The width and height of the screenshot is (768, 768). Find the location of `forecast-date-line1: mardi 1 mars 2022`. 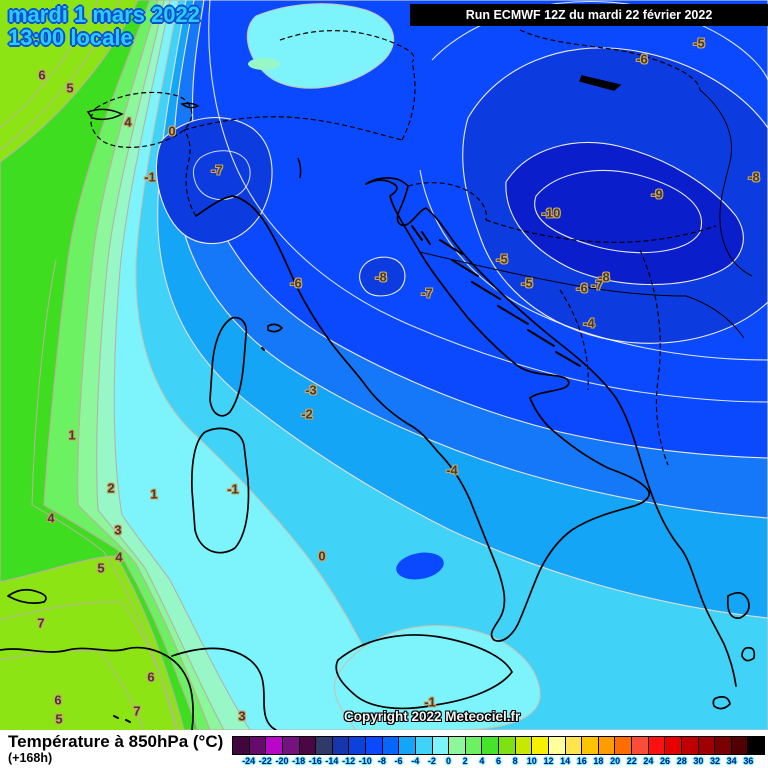

forecast-date-line1: mardi 1 mars 2022 is located at coordinates (104, 14).